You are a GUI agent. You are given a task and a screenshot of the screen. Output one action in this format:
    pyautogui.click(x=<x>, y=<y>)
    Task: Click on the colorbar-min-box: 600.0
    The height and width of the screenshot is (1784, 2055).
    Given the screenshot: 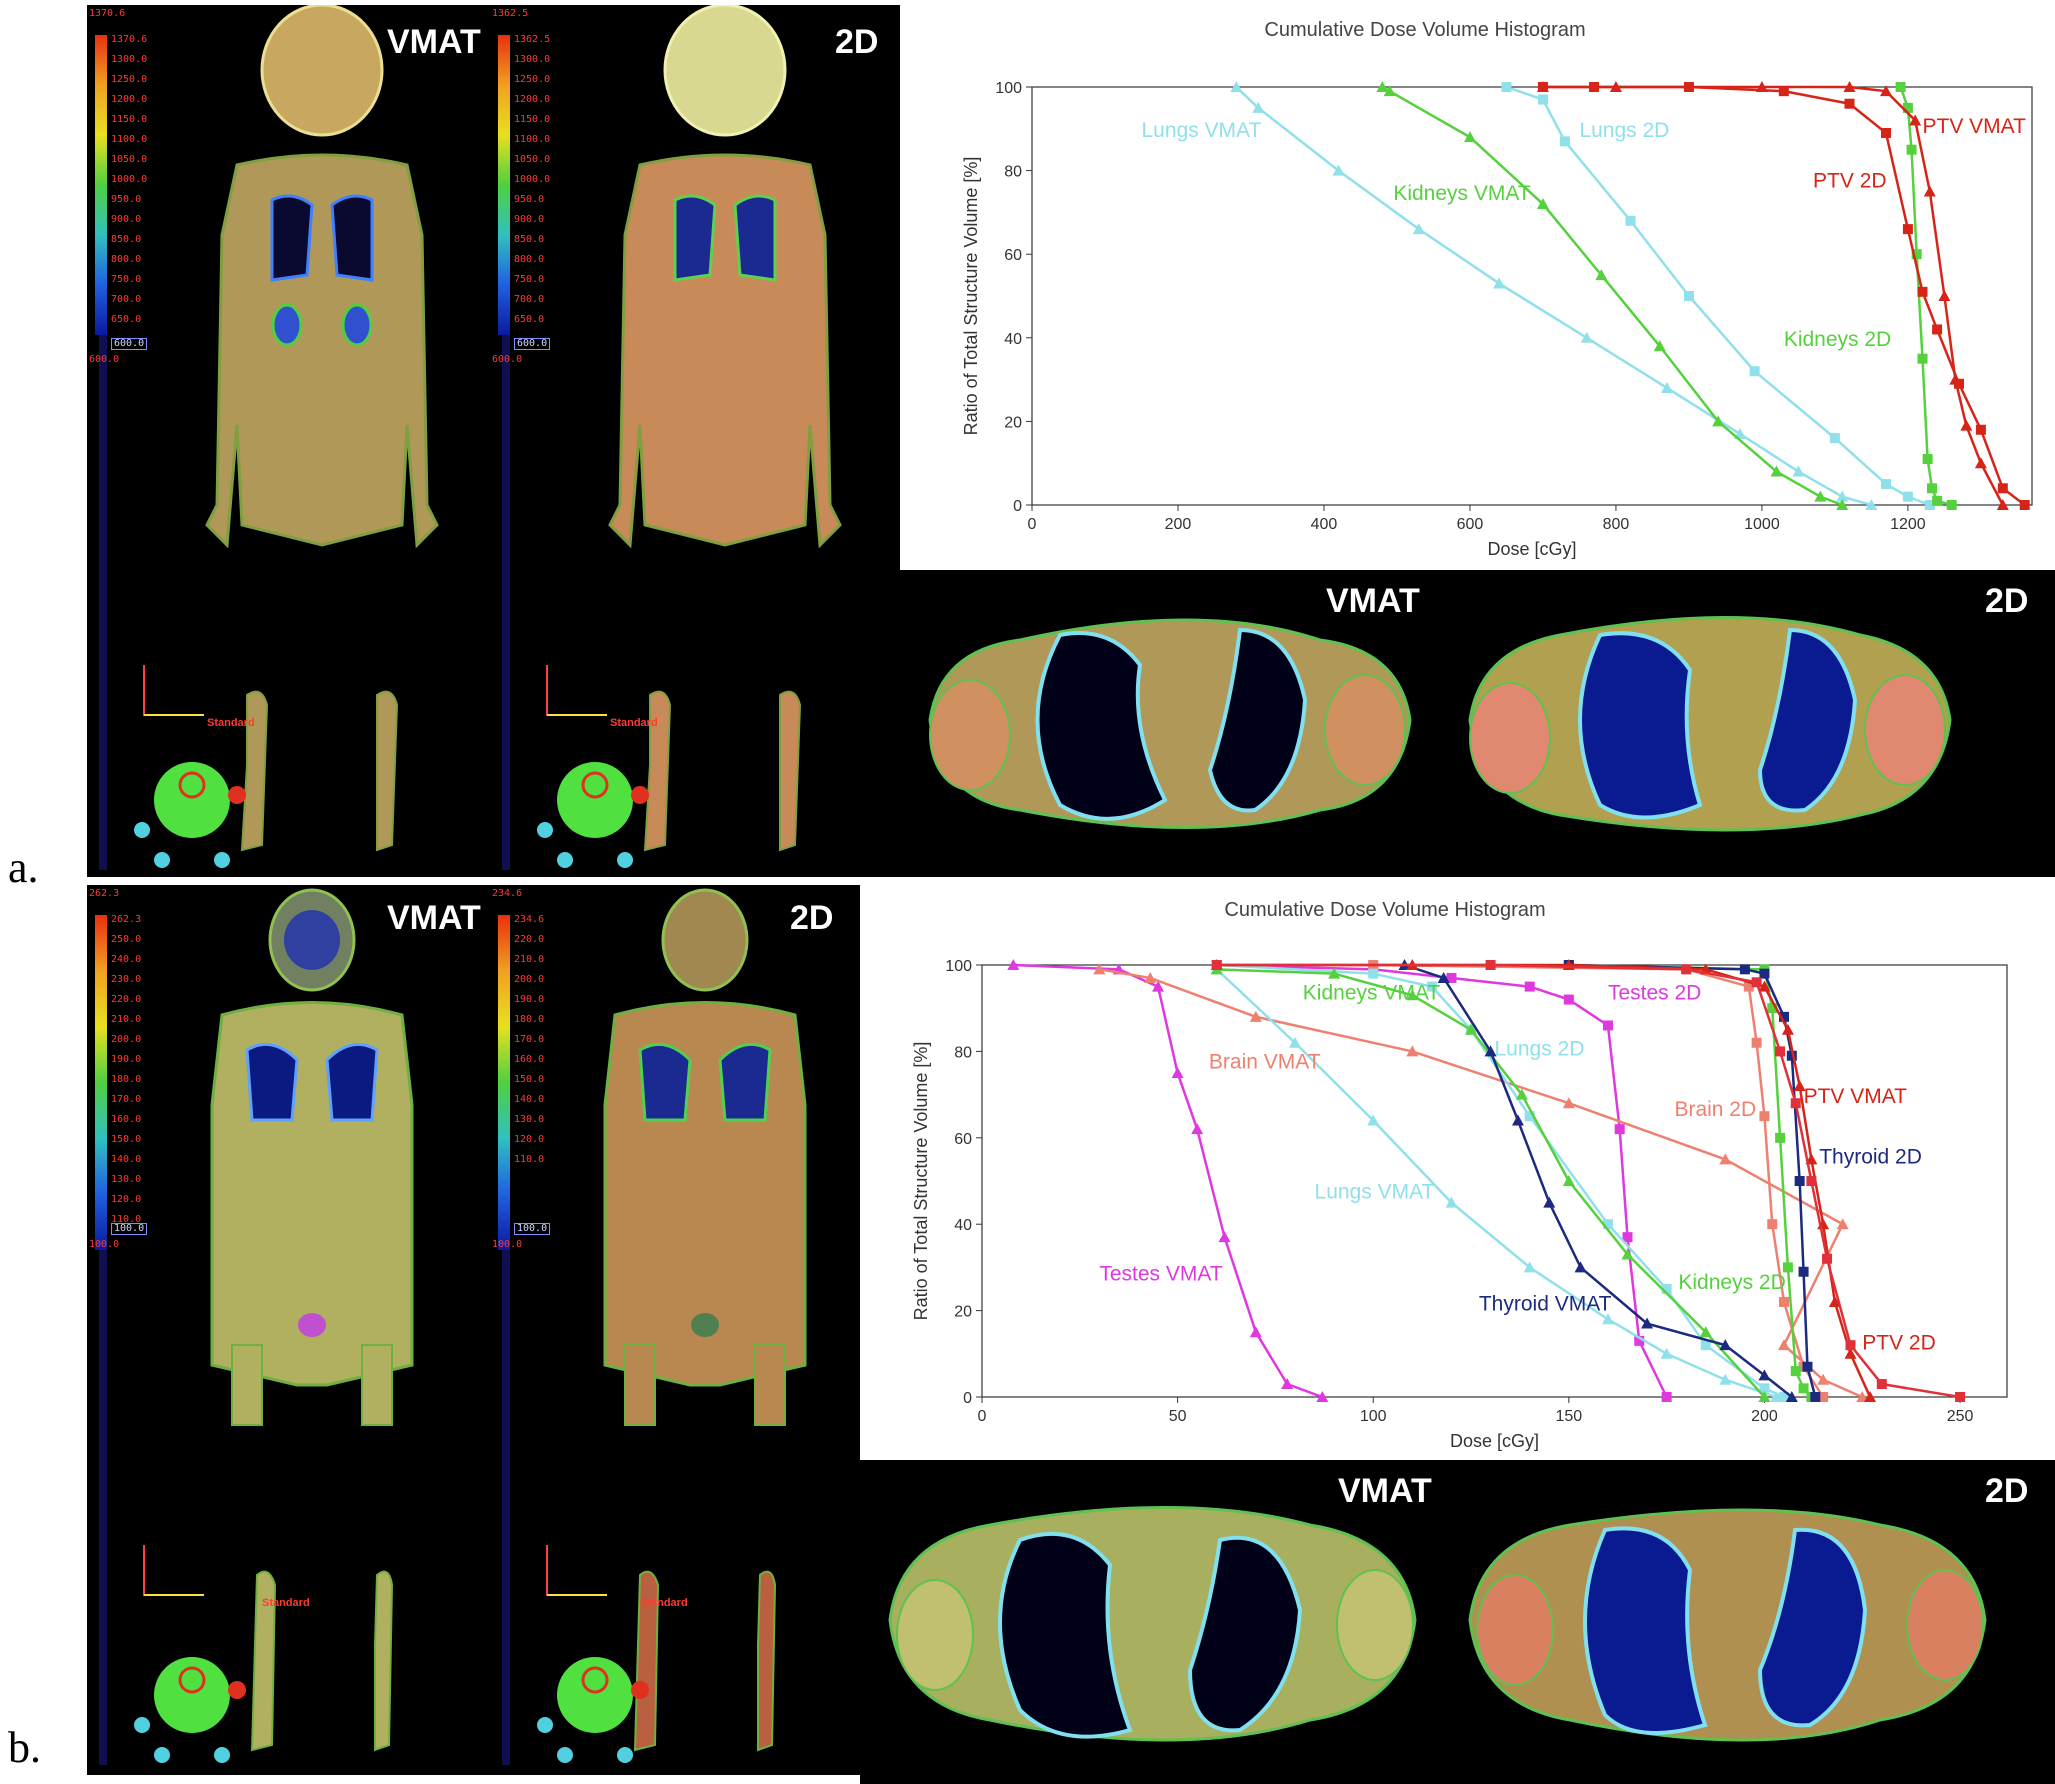 What is the action you would take?
    pyautogui.click(x=129, y=344)
    